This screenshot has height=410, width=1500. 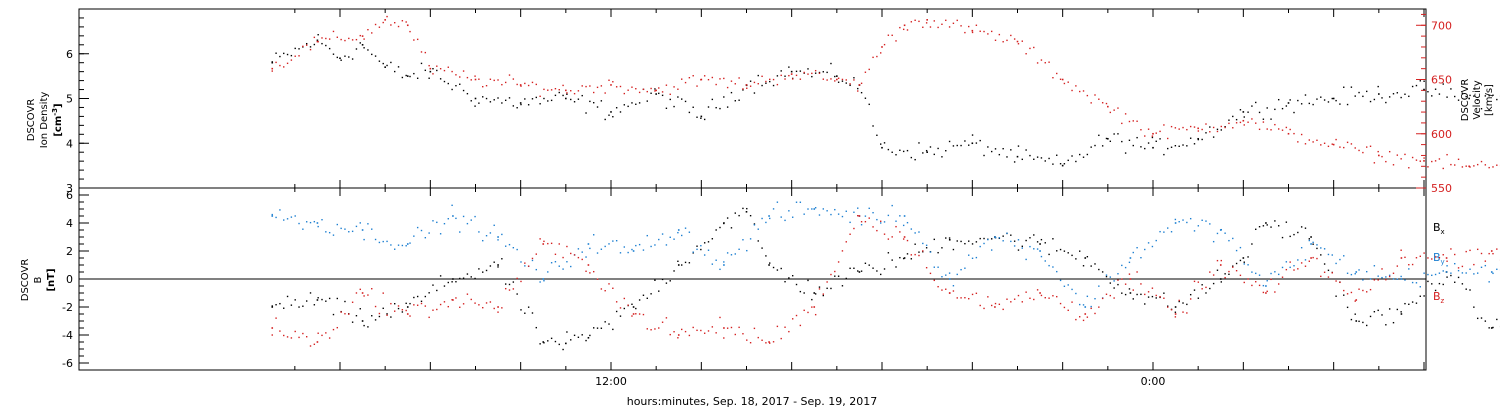 I want to click on bblue-point, so click(x=543, y=279).